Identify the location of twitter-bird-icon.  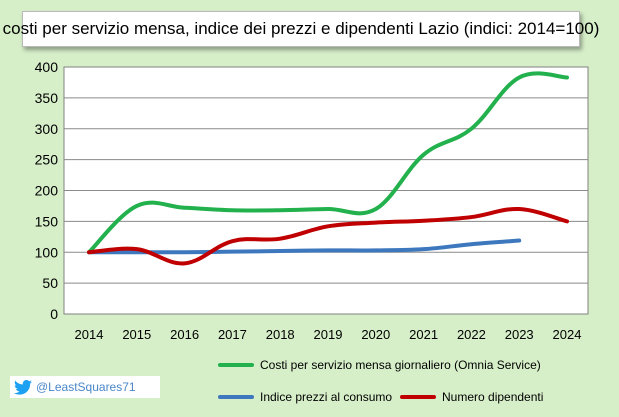
(23, 387).